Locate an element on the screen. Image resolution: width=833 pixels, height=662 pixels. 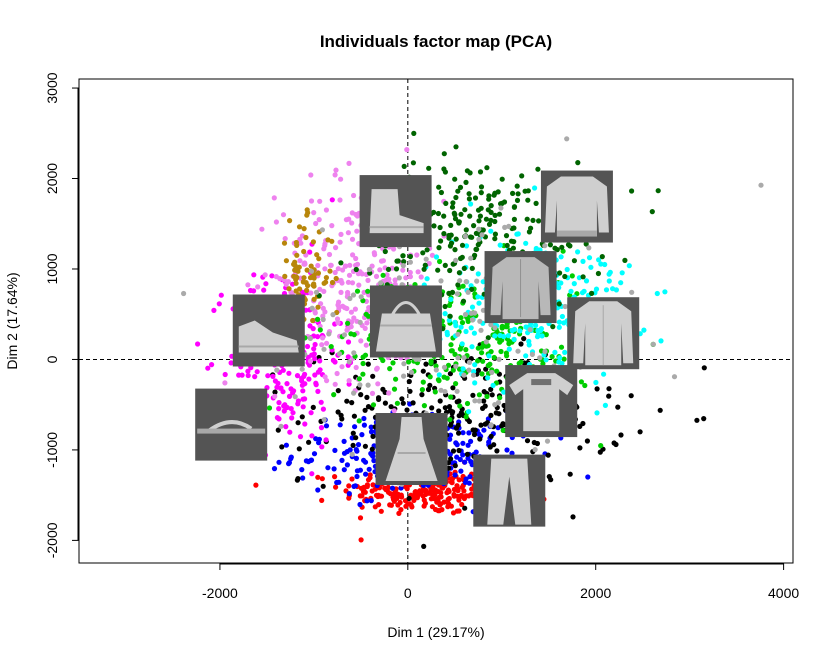
trouser-thumbnail is located at coordinates (509, 490).